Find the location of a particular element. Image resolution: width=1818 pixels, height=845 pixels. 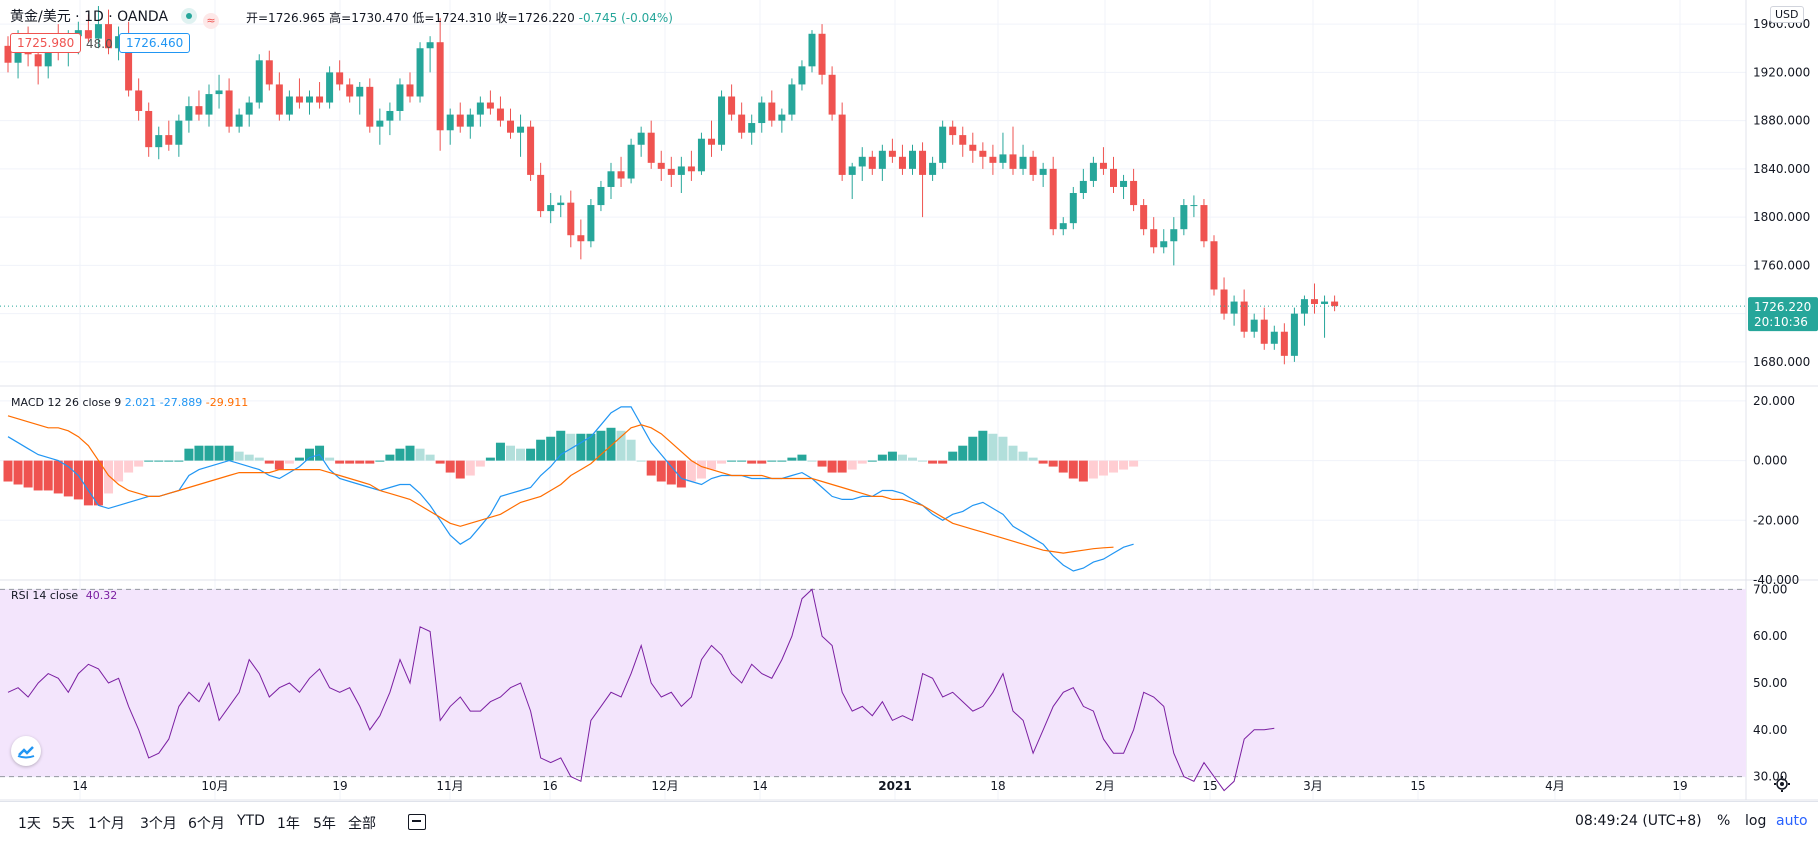

percent-toggle: % is located at coordinates (1724, 821).